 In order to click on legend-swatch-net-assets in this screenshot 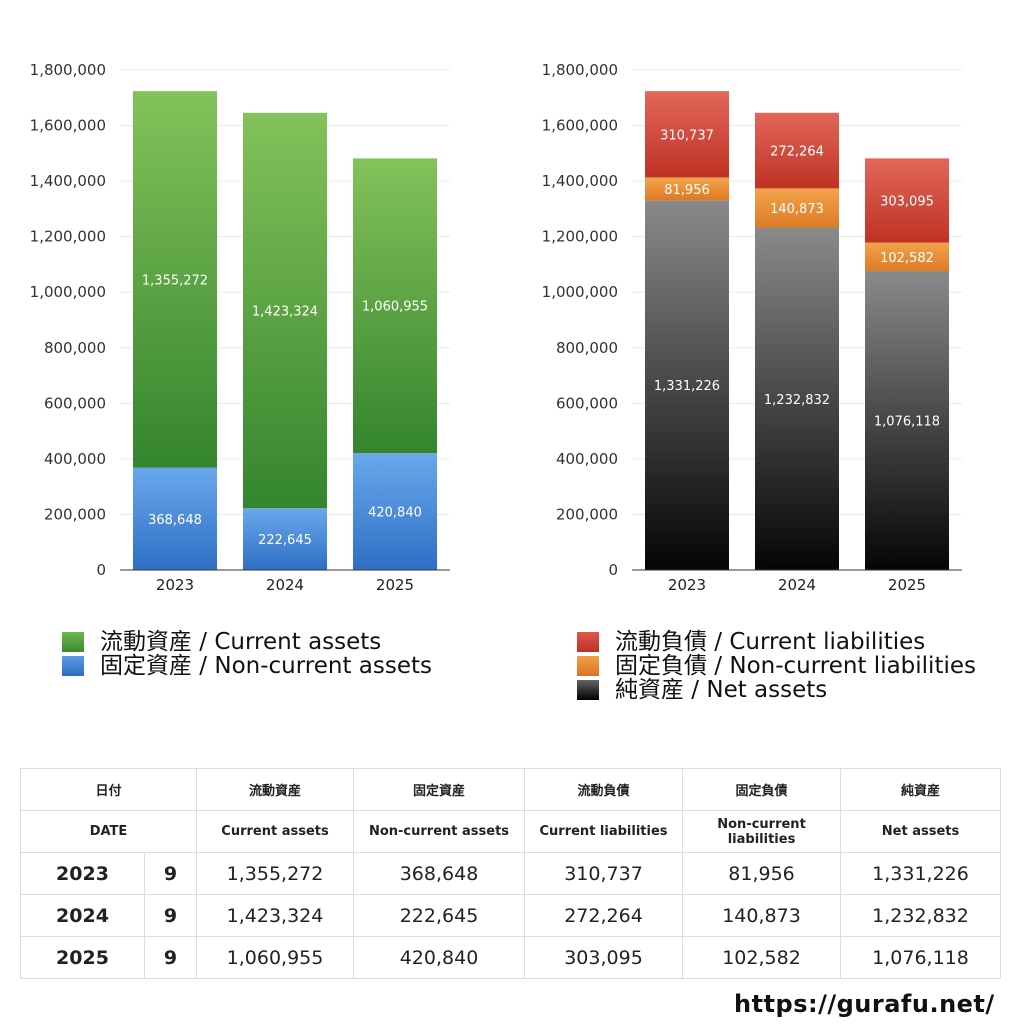, I will do `click(588, 690)`.